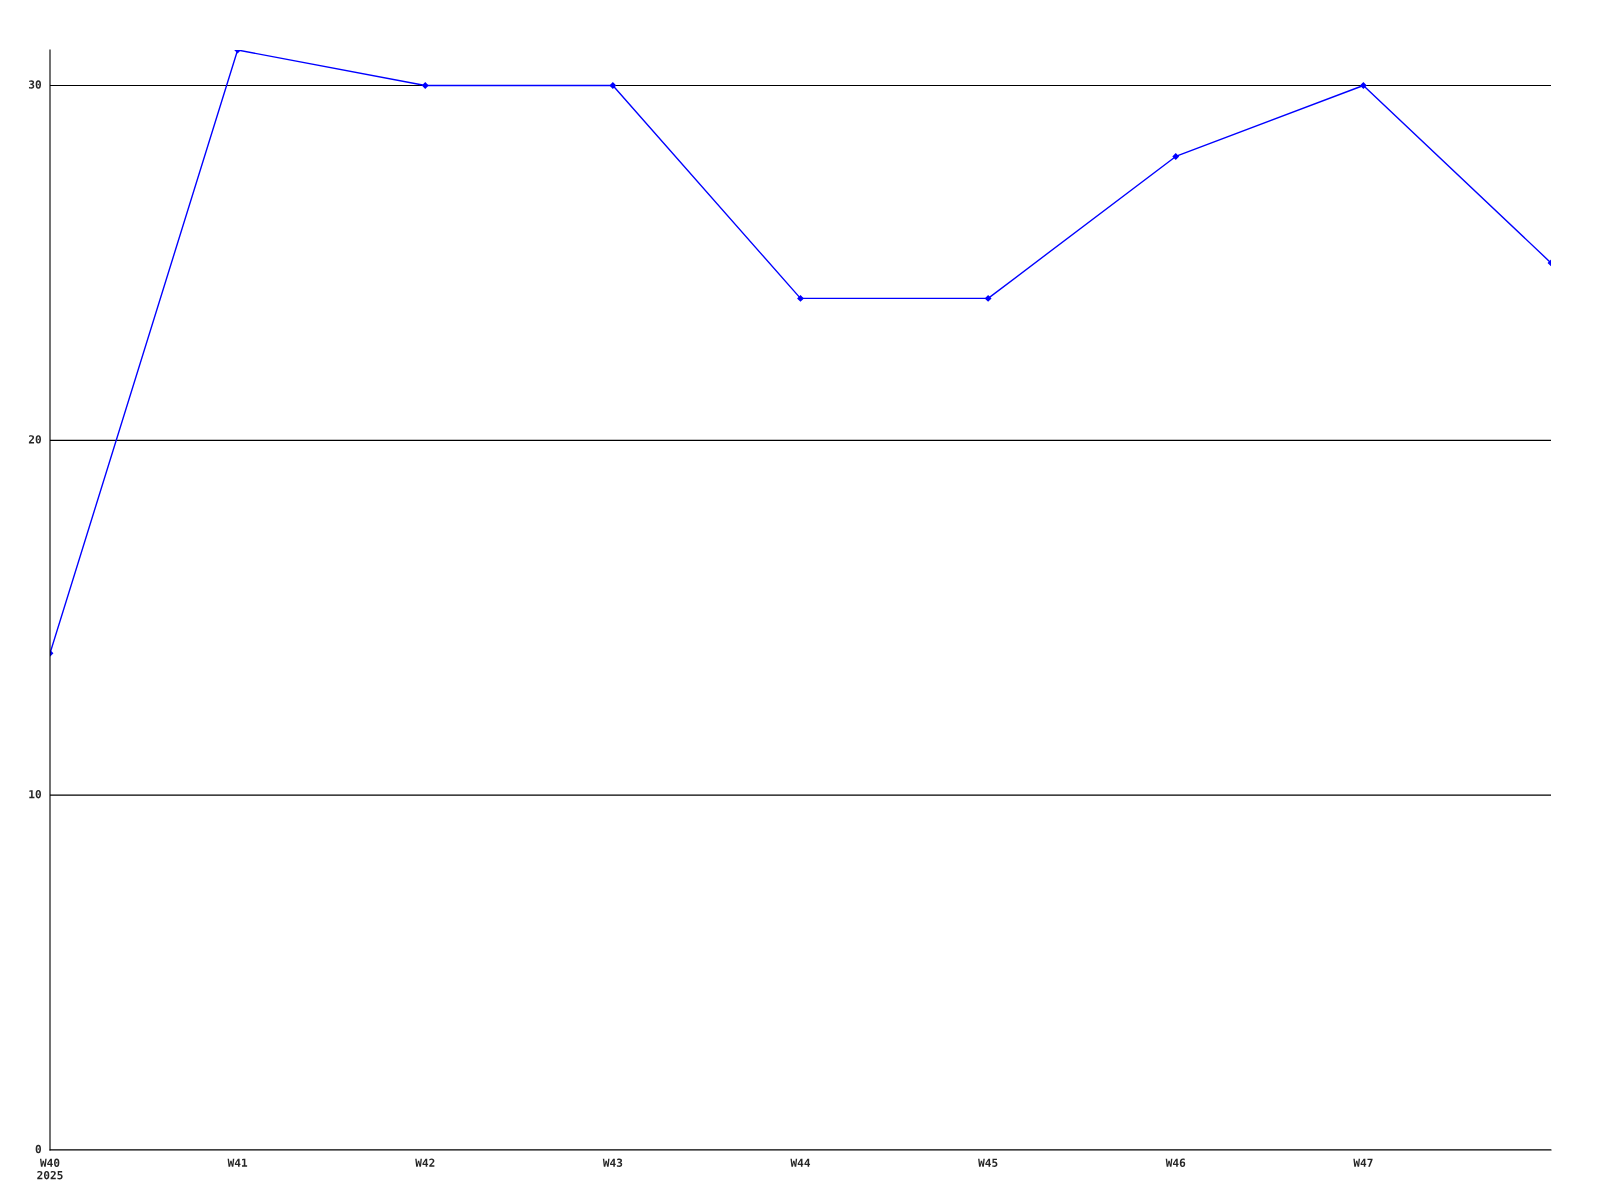 The width and height of the screenshot is (1600, 1200). Describe the element at coordinates (237, 1162) in the screenshot. I see `x-tick-label: W41` at that location.